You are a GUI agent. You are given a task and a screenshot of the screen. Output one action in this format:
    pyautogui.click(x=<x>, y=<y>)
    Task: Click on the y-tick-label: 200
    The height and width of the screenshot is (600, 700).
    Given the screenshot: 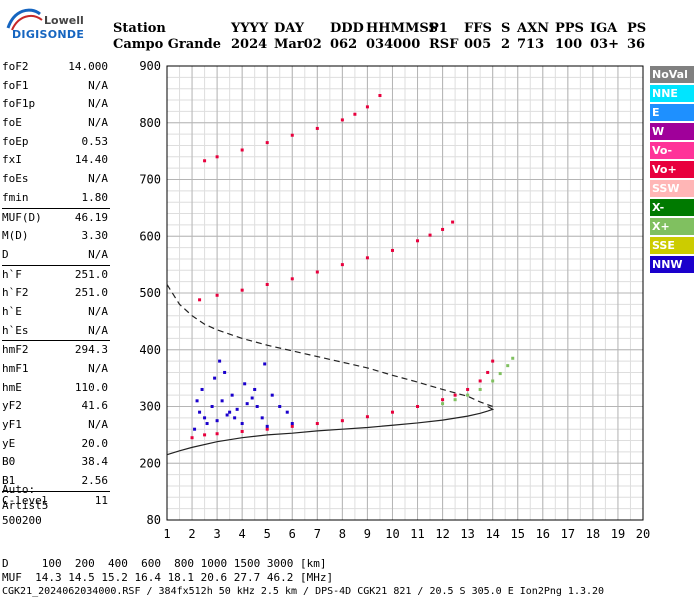 What is the action you would take?
    pyautogui.click(x=150, y=463)
    